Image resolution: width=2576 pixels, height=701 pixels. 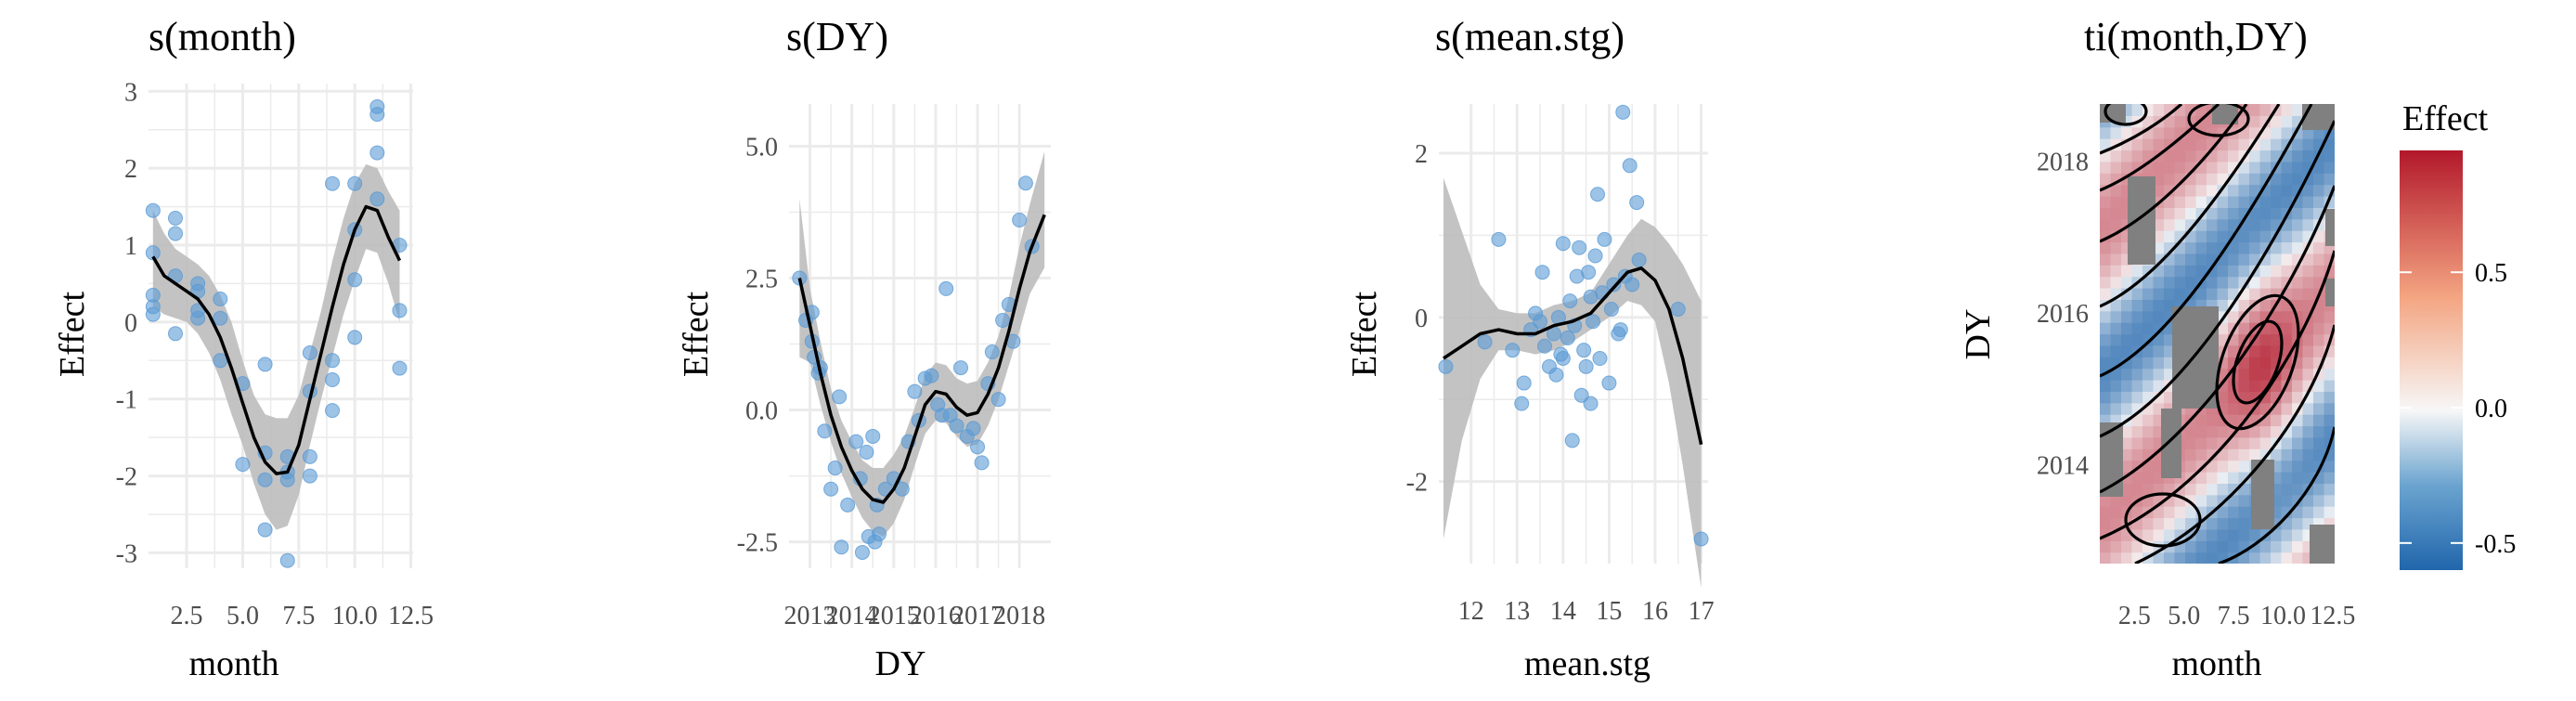 What do you see at coordinates (757, 345) in the screenshot?
I see `y-ticks: -2.5 0.0 2.5 5.0` at bounding box center [757, 345].